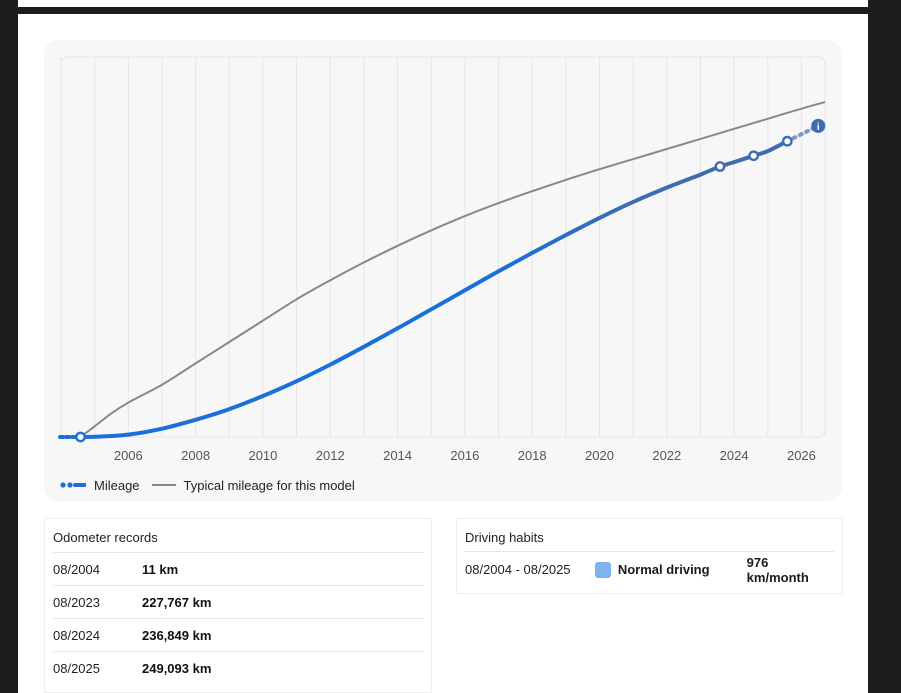 The height and width of the screenshot is (693, 901). I want to click on x-tick-label: 2006, so click(128, 455).